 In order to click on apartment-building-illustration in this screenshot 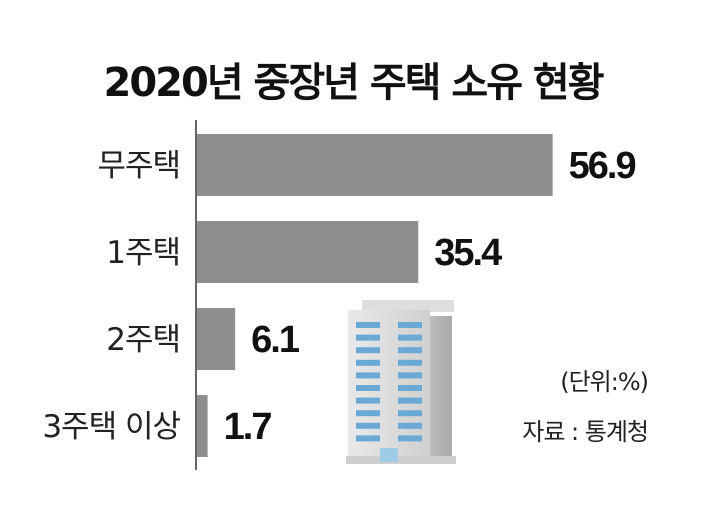, I will do `click(401, 382)`.